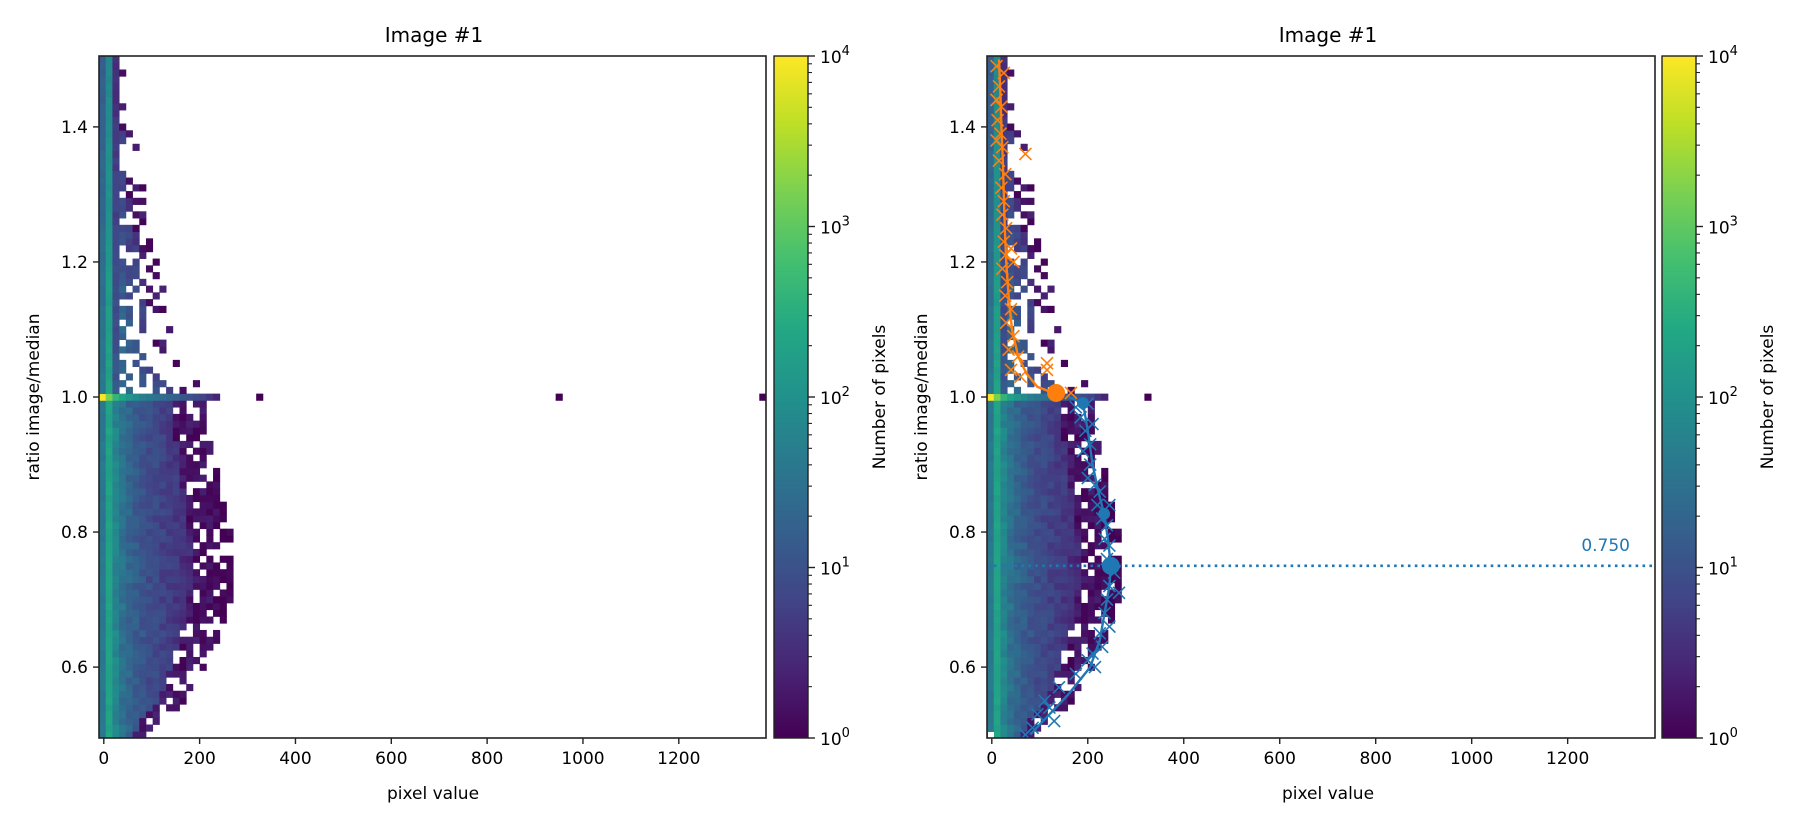 This screenshot has height=825, width=1800. Describe the element at coordinates (103, 759) in the screenshot. I see `x-tick-label: 0` at that location.